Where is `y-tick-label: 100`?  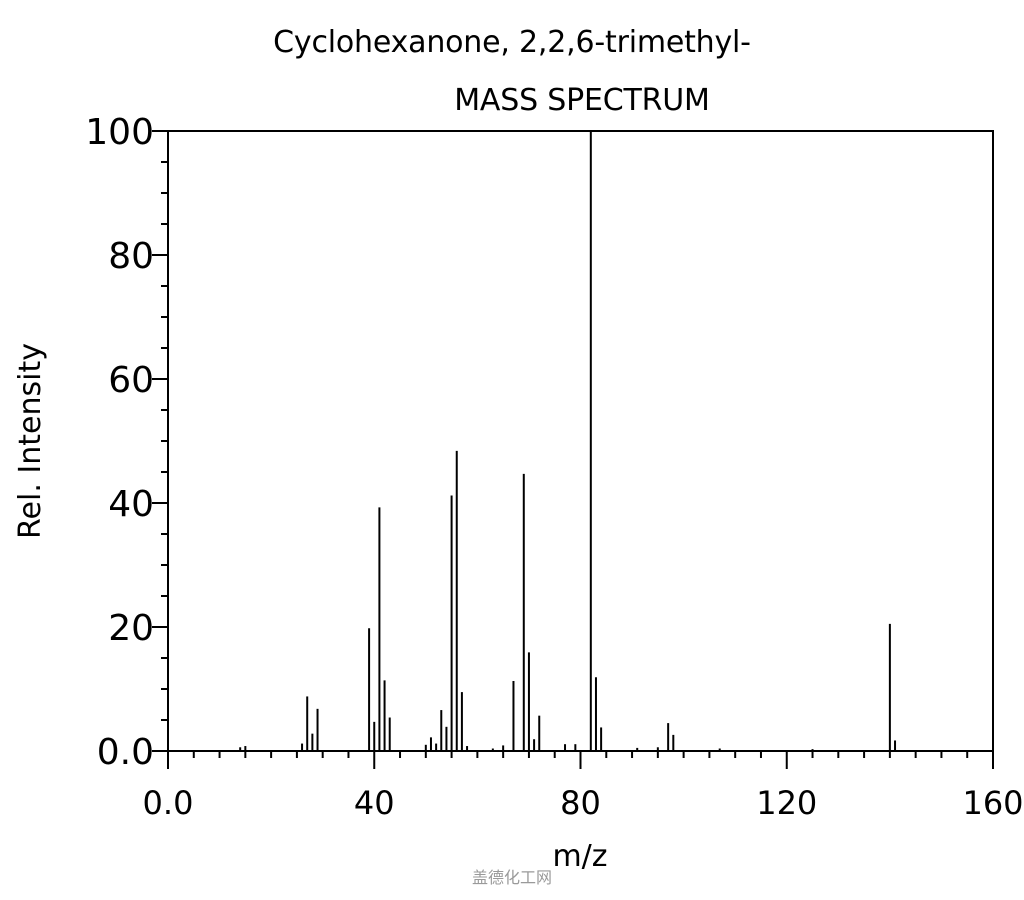 y-tick-label: 100 is located at coordinates (119, 132).